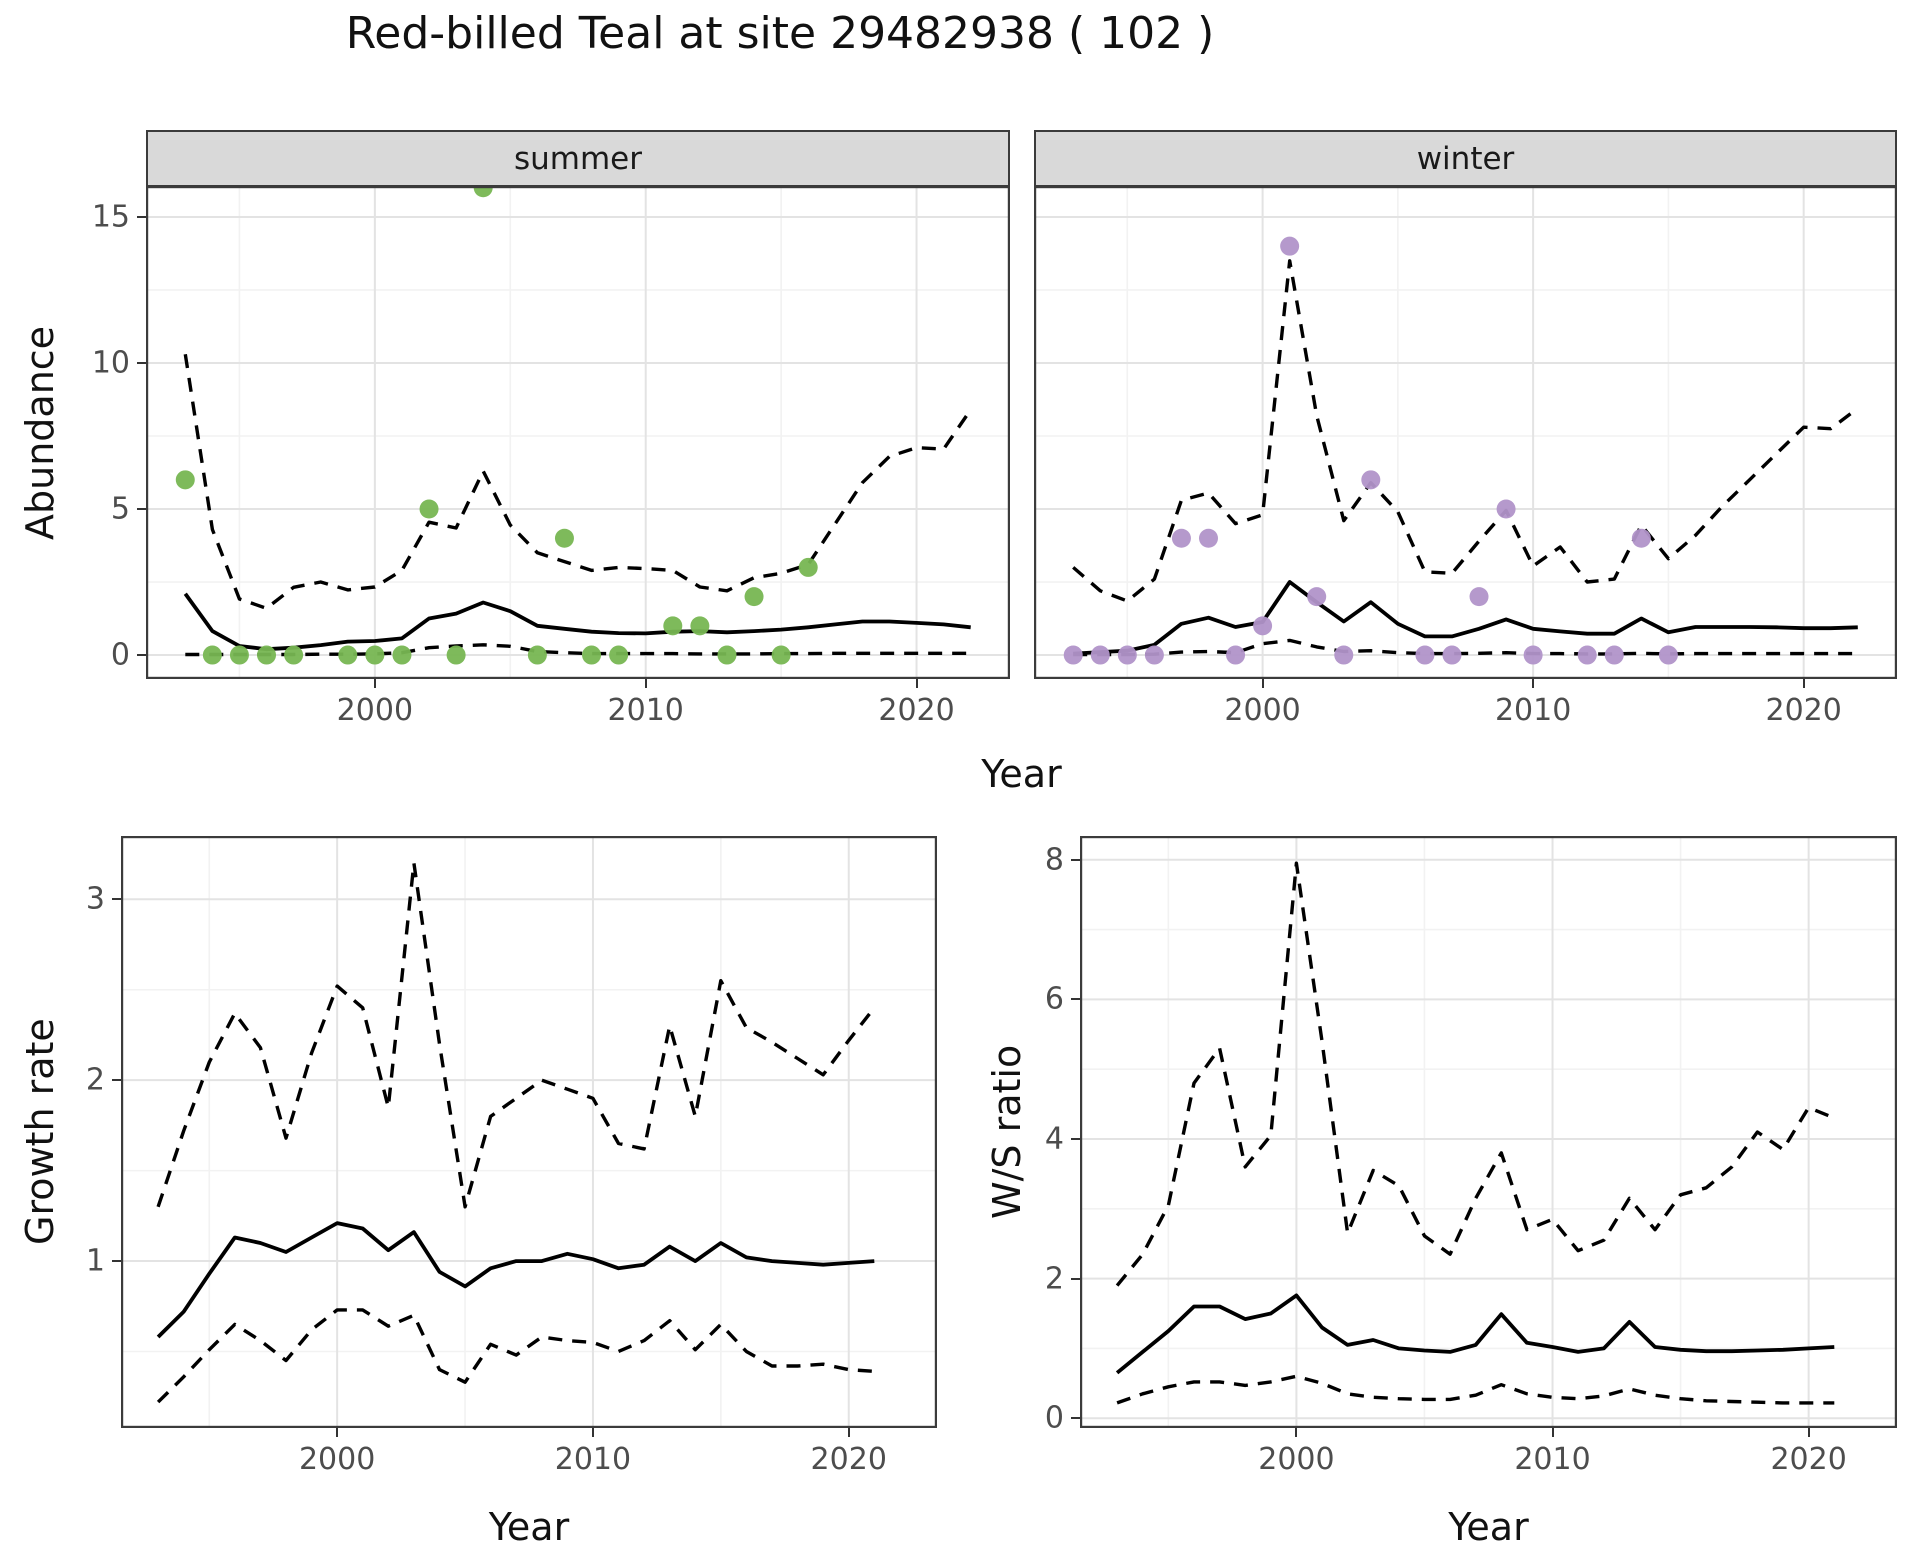 Image resolution: width=1920 pixels, height=1560 pixels. Describe the element at coordinates (1475, 1389) in the screenshot. I see `ci-lower-line-ws` at that location.